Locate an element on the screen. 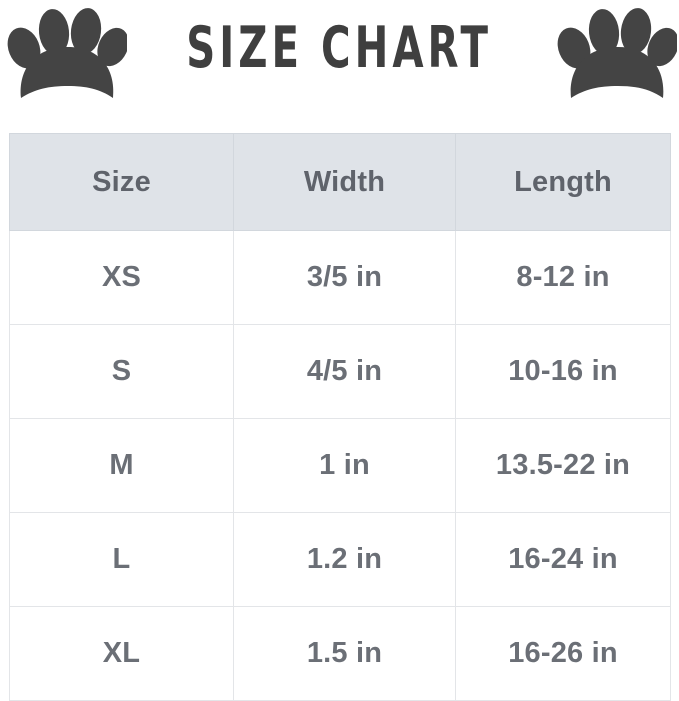  table-header: Size Width Length is located at coordinates (340, 182).